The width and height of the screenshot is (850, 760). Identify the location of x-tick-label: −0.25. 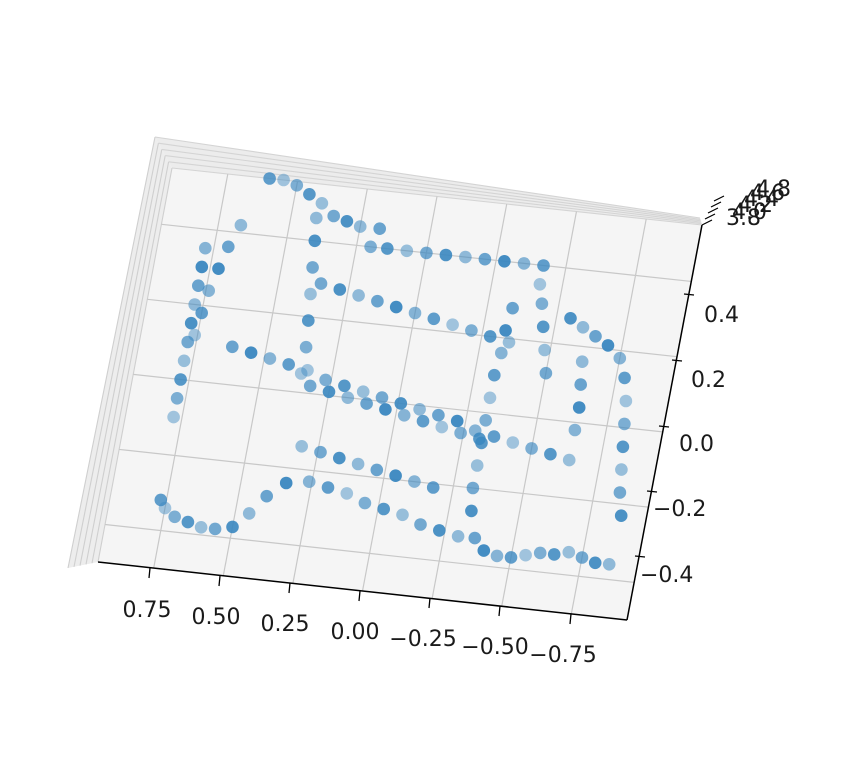
(422, 639).